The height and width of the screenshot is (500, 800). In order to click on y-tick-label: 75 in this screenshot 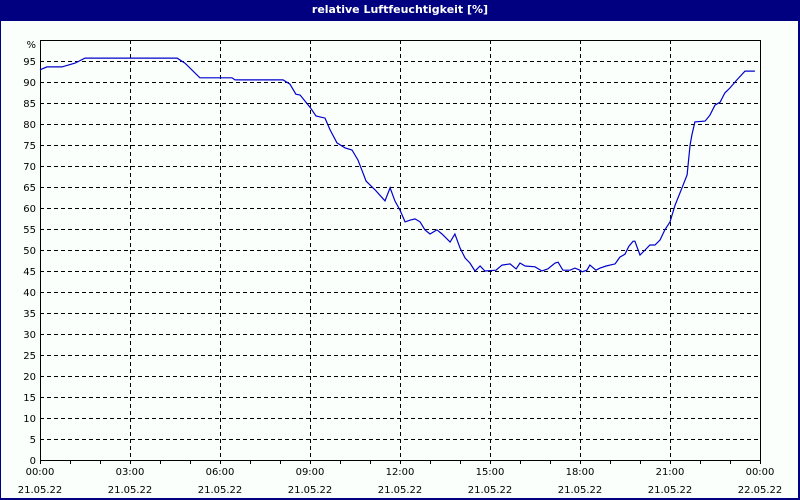, I will do `click(29, 146)`.